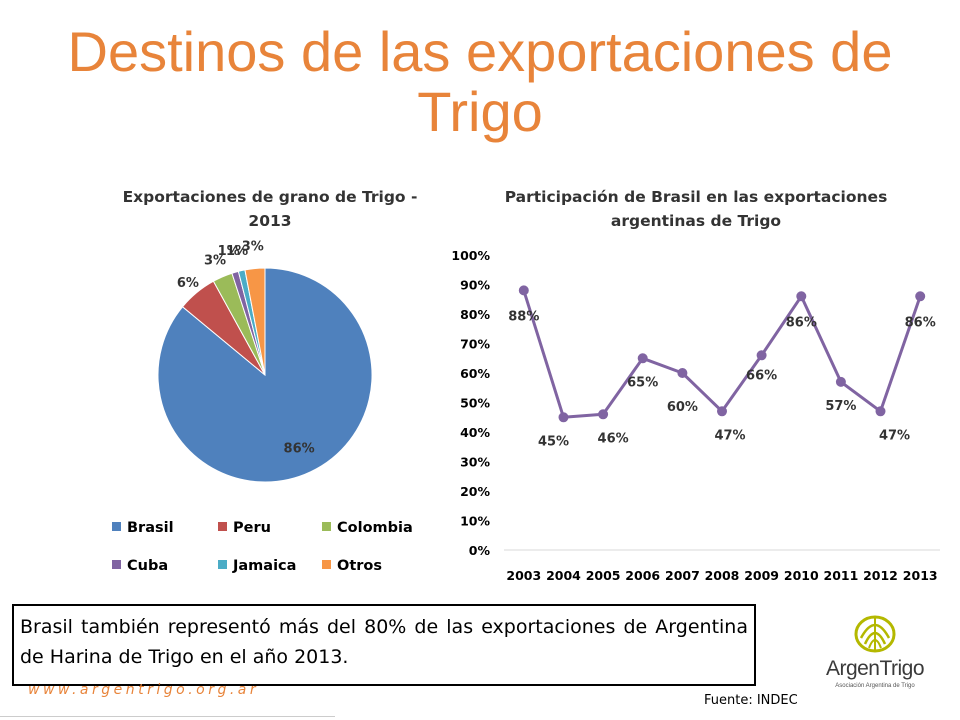 The image size is (960, 720). What do you see at coordinates (116, 564) in the screenshot?
I see `legend-swatch-cuba` at bounding box center [116, 564].